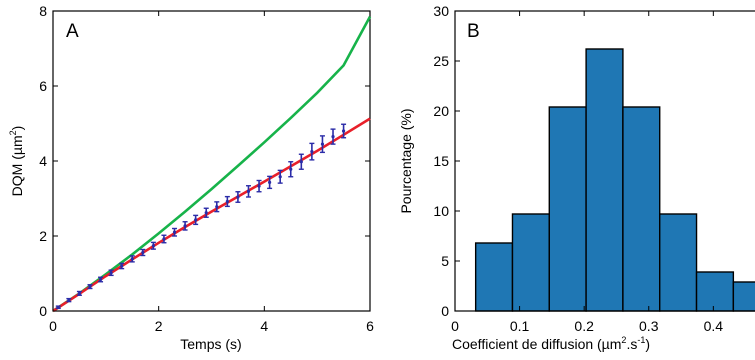 The width and height of the screenshot is (755, 360). Describe the element at coordinates (43, 236) in the screenshot. I see `panel-a-y-tick-label: 2` at that location.